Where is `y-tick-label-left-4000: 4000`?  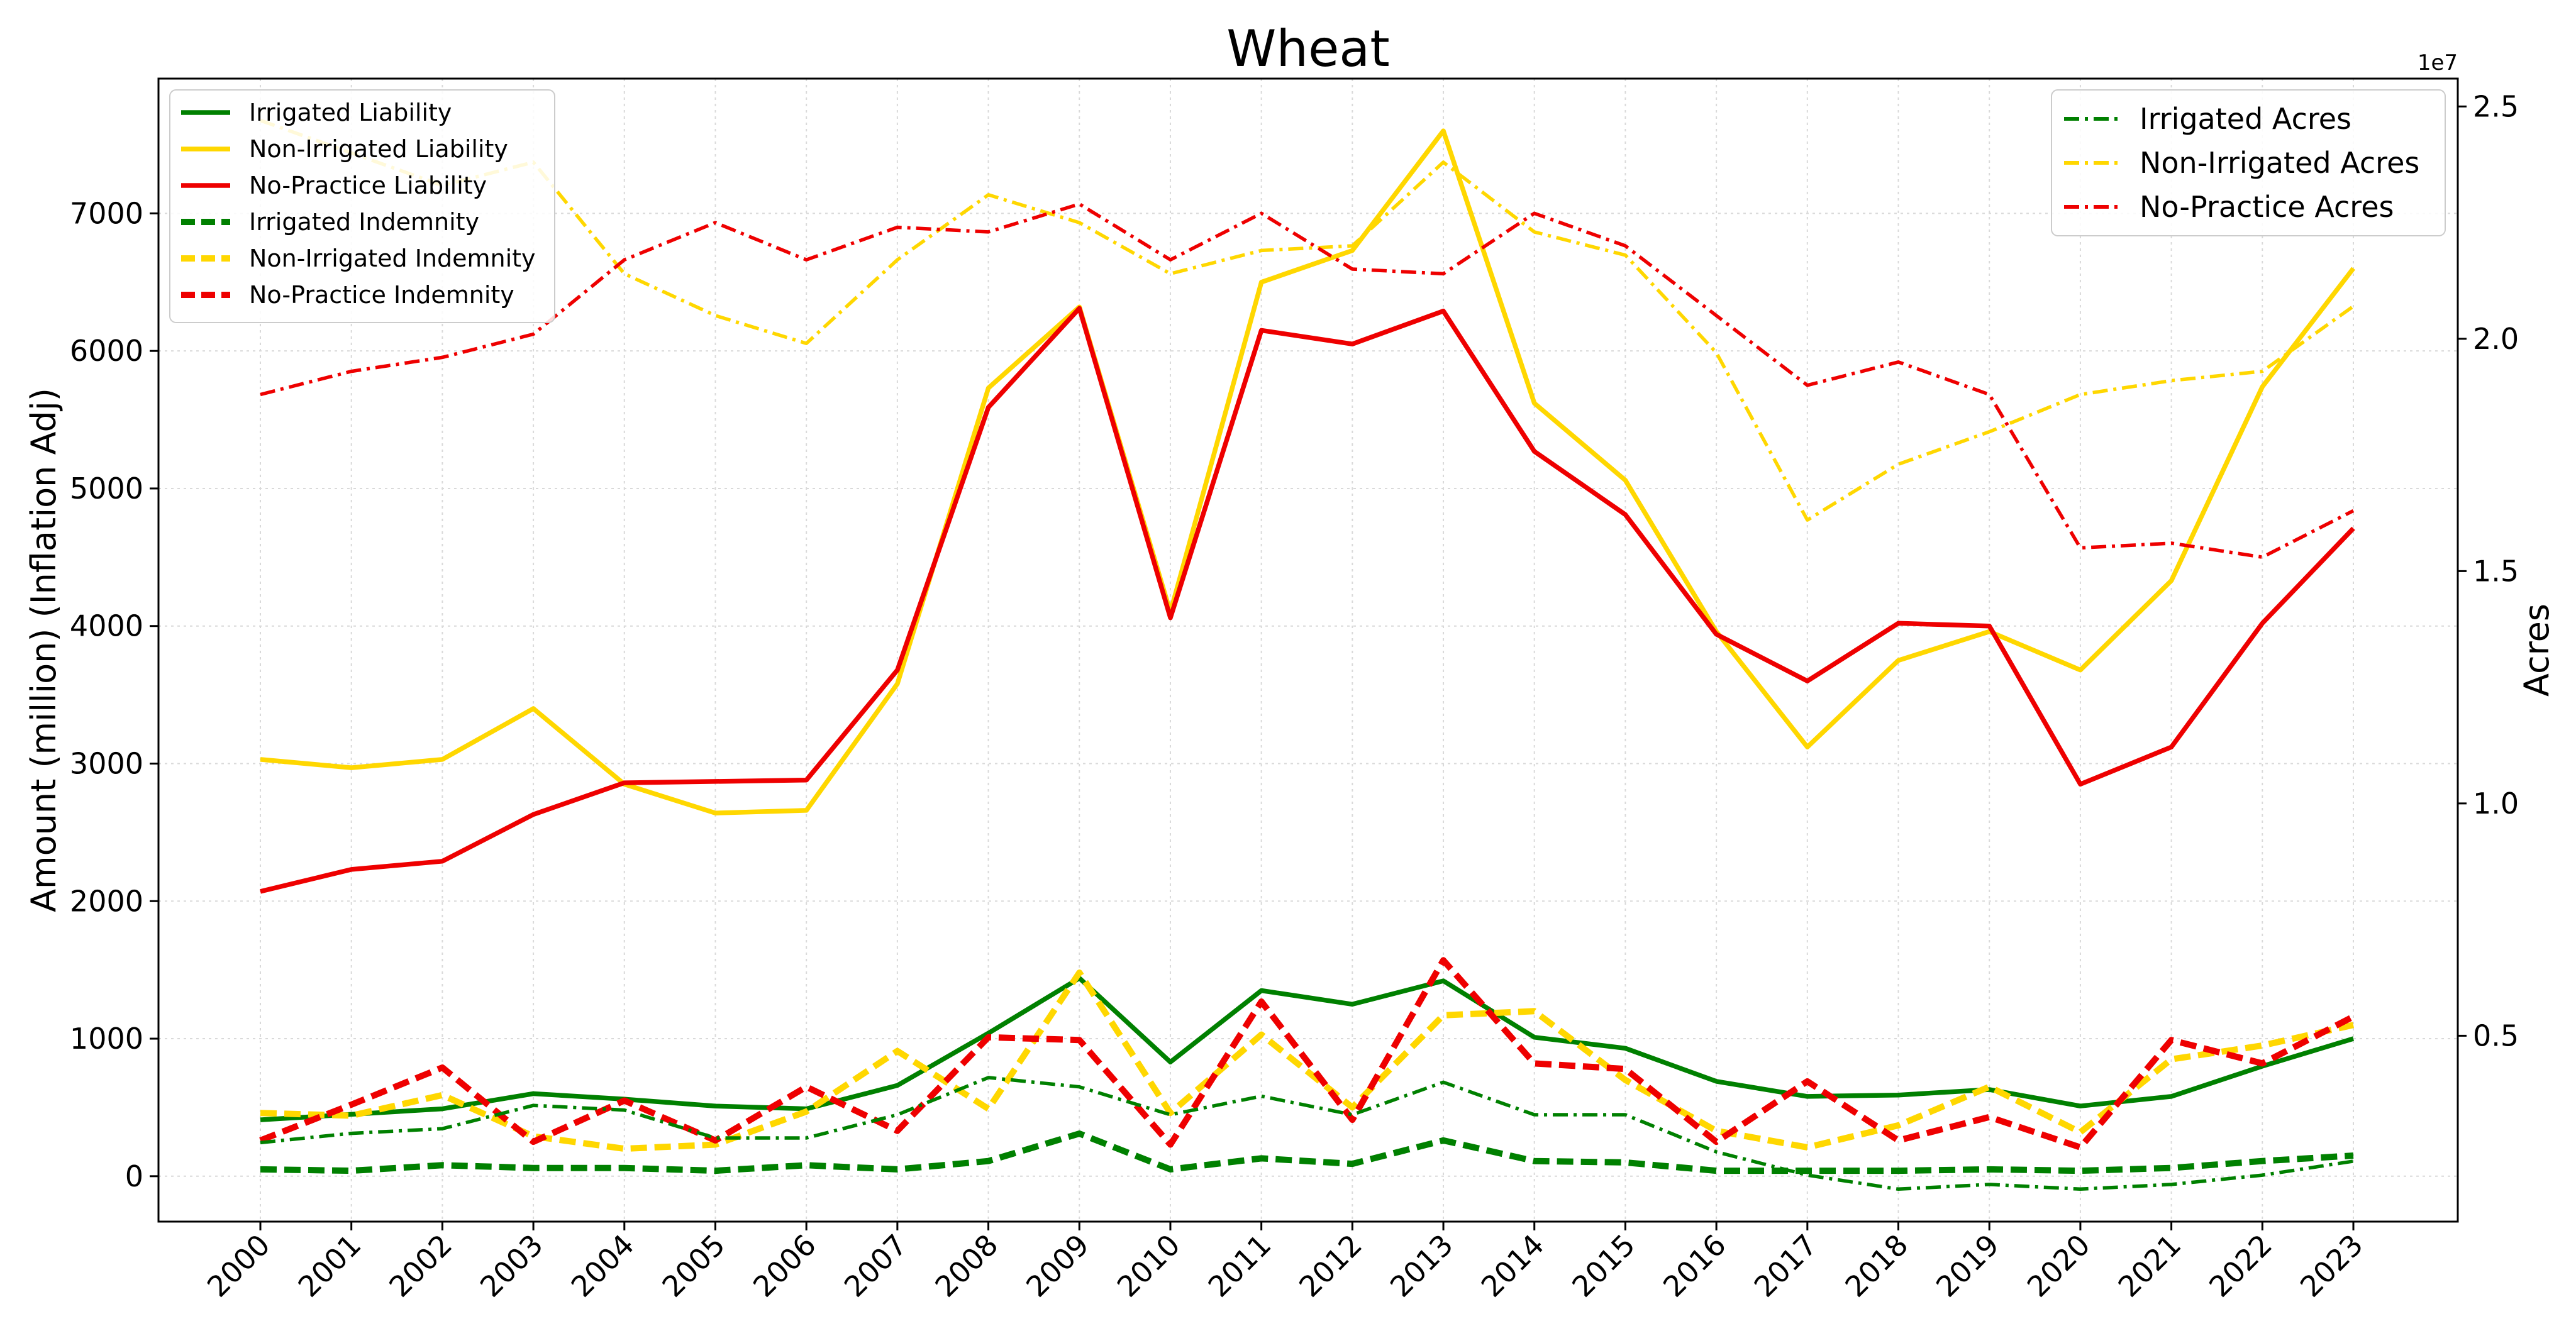
y-tick-label-left-4000: 4000 is located at coordinates (106, 626).